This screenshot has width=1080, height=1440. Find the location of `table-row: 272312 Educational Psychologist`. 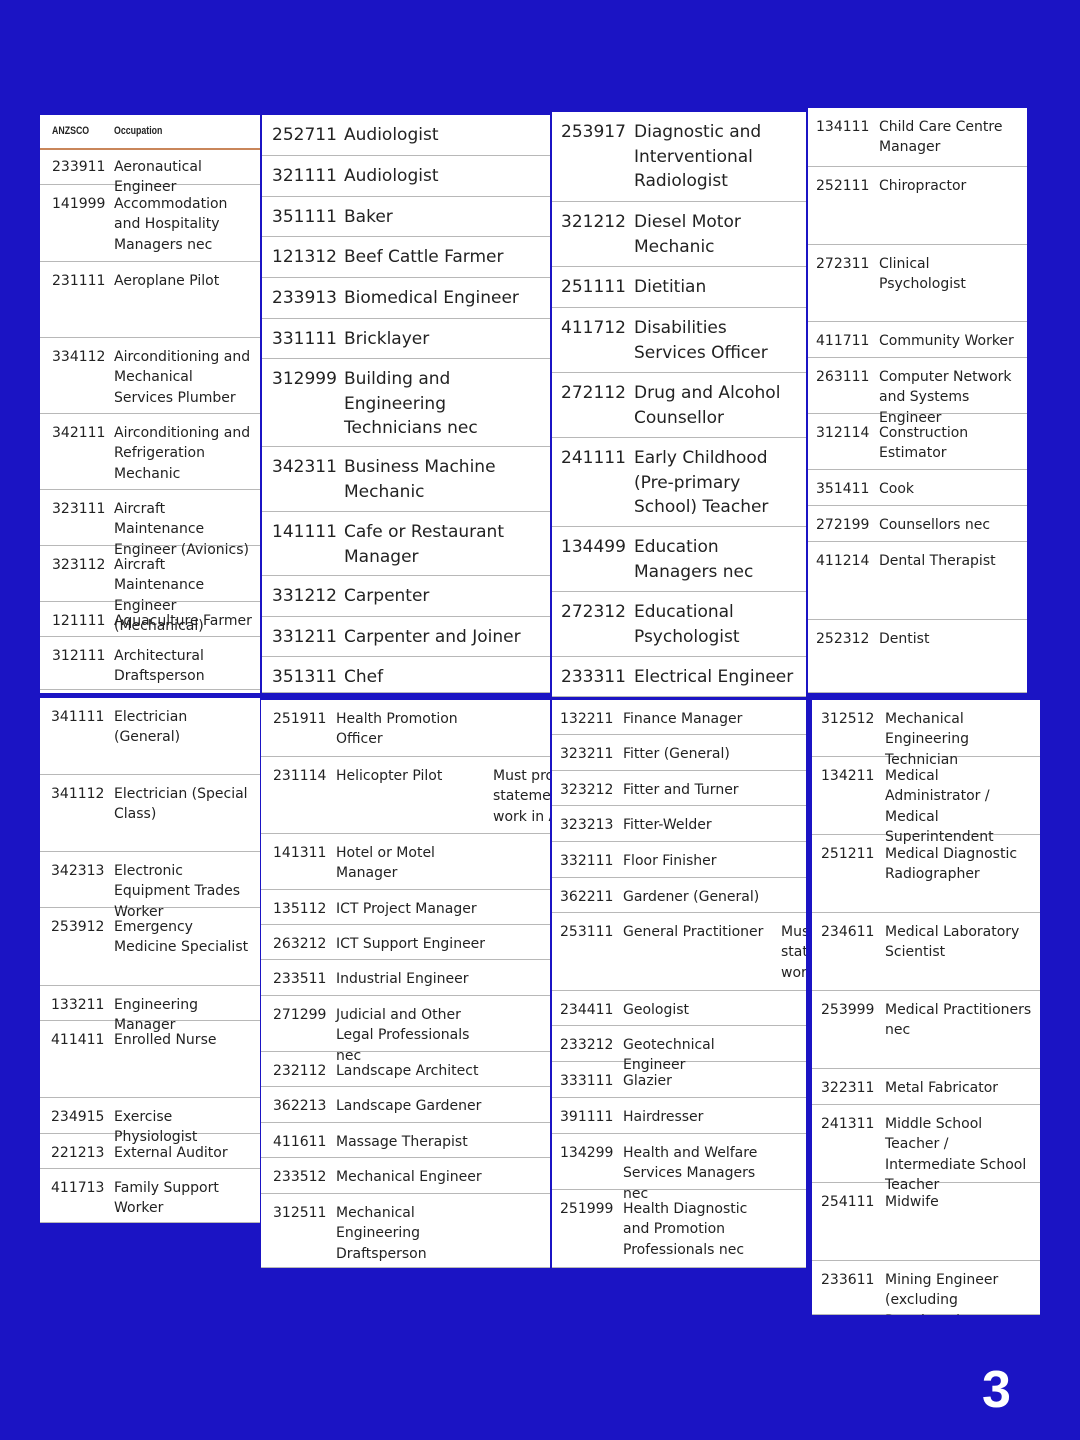

table-row: 272312 Educational Psychologist is located at coordinates (679, 624).